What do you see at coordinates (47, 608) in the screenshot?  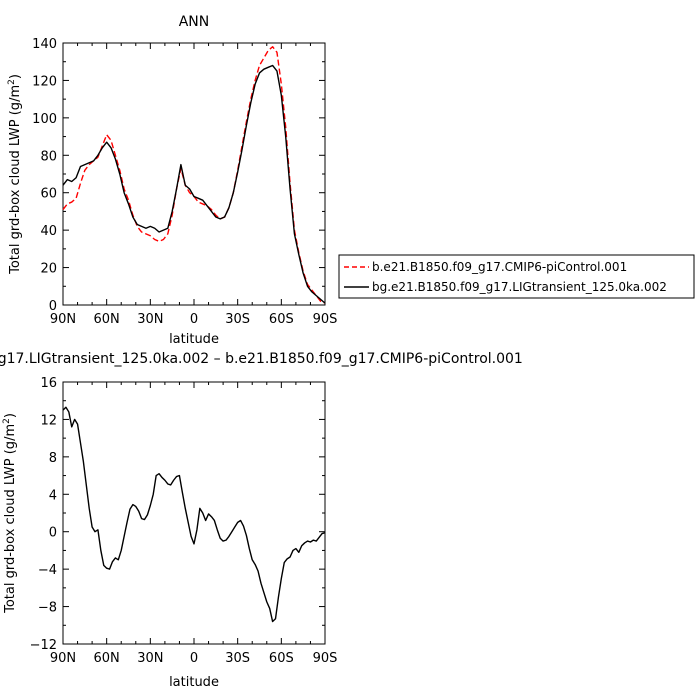 I see `bottom-y-tick-label: −8` at bounding box center [47, 608].